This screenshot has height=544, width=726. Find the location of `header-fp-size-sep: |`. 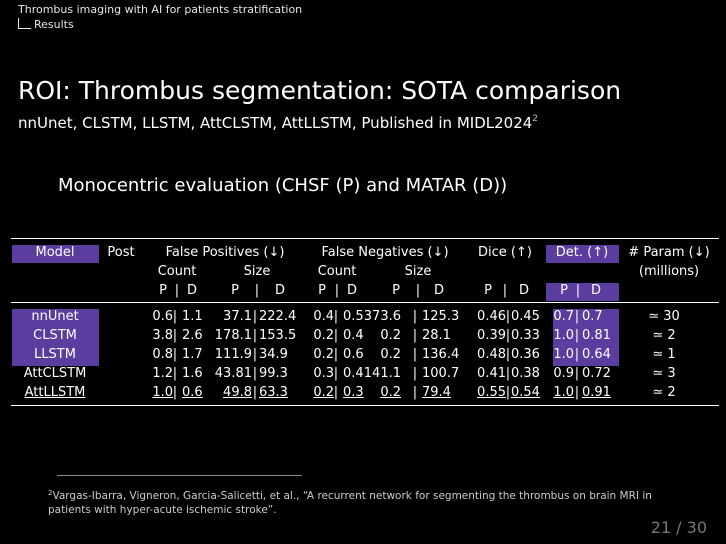

header-fp-size-sep: | is located at coordinates (257, 290).